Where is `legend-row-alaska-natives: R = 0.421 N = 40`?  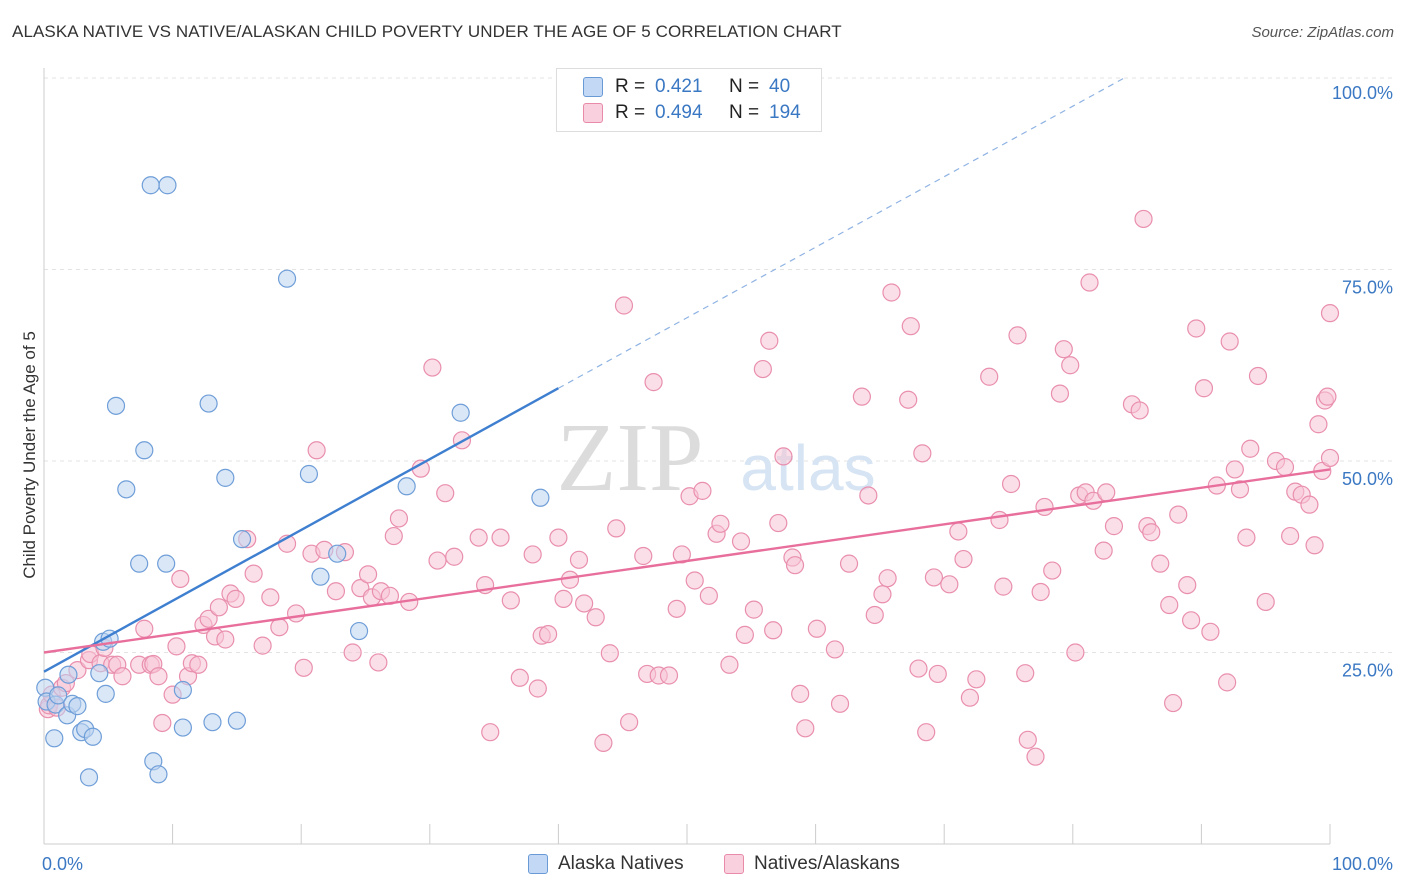 legend-row-alaska-natives: R = 0.421 N = 40 is located at coordinates (686, 87).